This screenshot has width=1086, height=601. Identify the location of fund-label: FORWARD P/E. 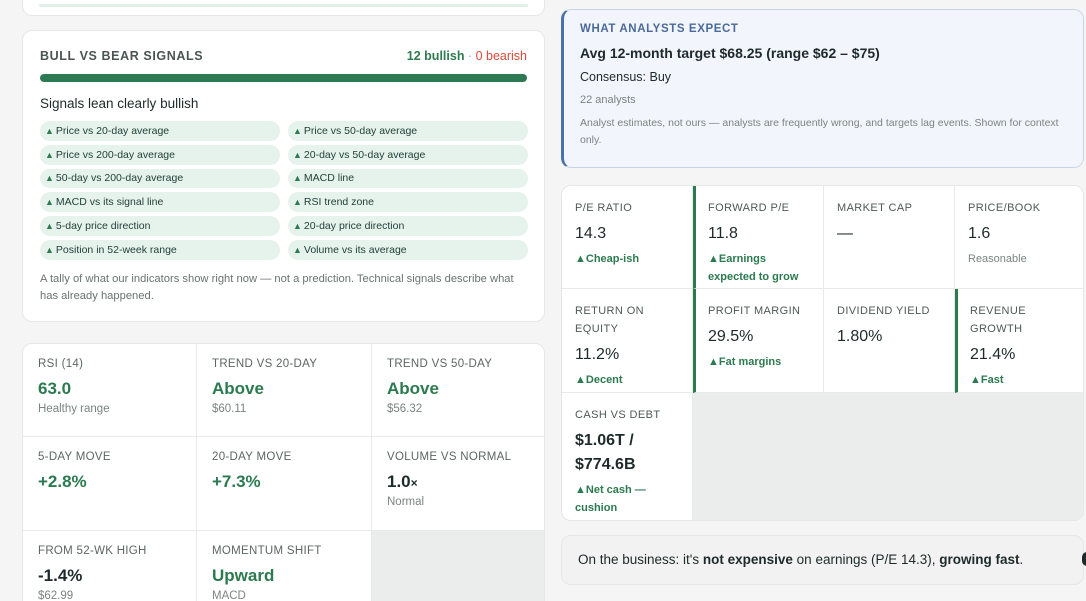
(749, 208).